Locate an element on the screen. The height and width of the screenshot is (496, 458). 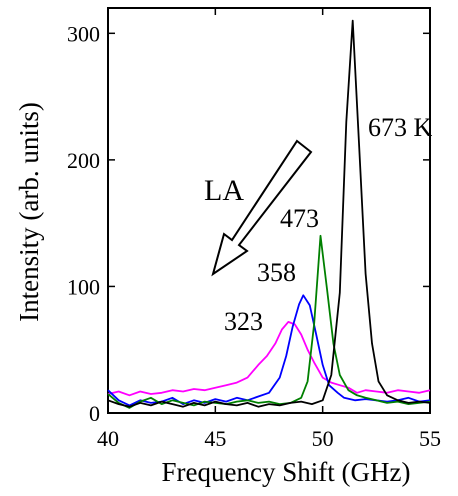
y-axis-label: Intensity (arb. units) is located at coordinates (29, 212).